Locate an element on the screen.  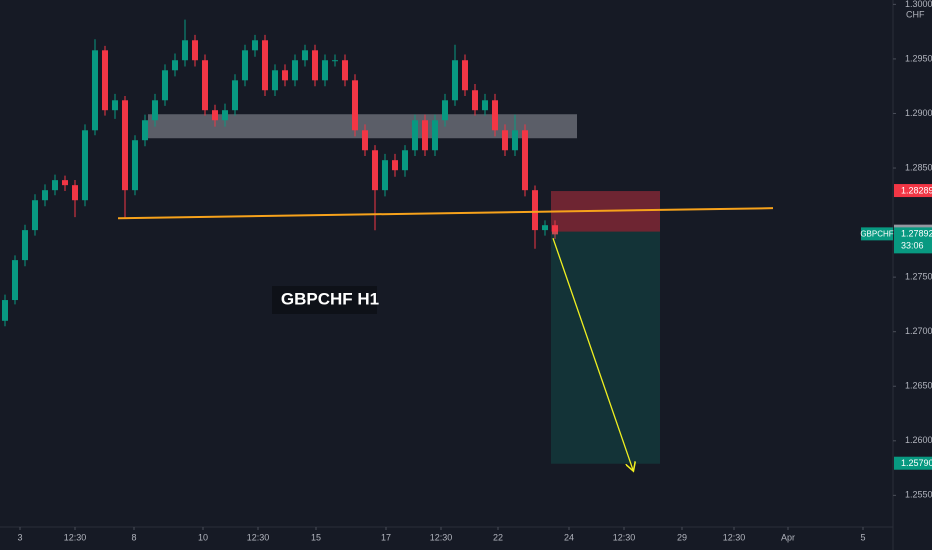
symbol-tag is located at coordinates (877, 234).